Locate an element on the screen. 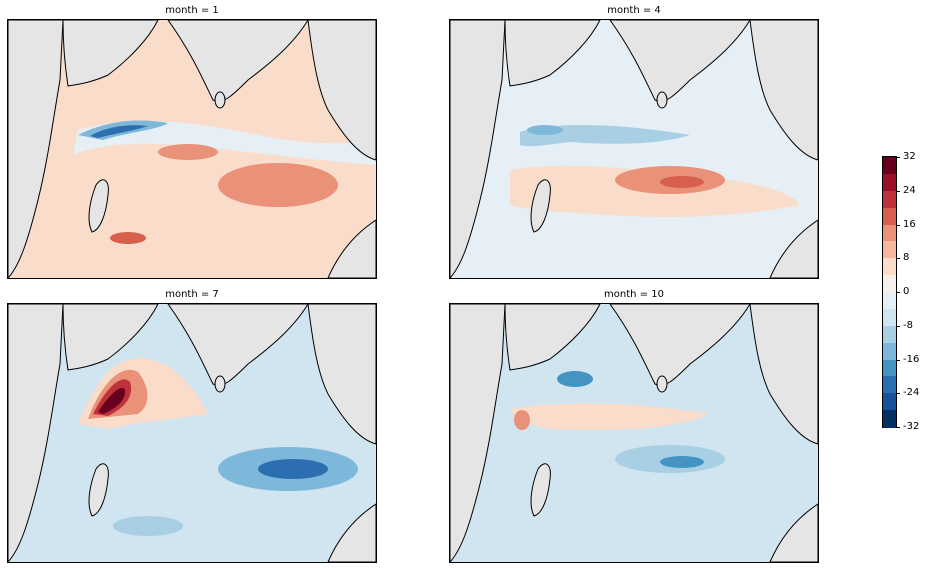 The width and height of the screenshot is (930, 568). panel-title-month-1: month = 1 is located at coordinates (192, 10).